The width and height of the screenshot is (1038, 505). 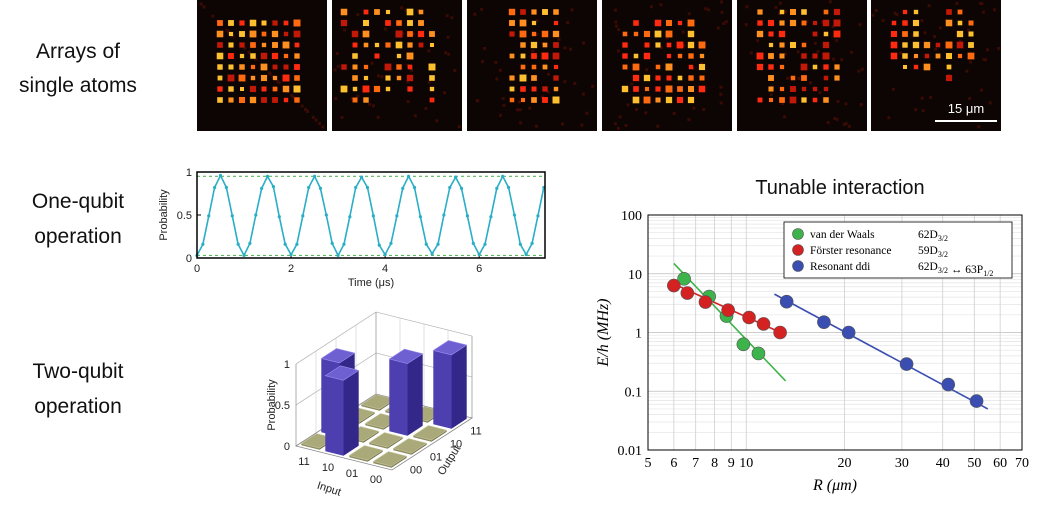 What do you see at coordinates (603, 333) in the screenshot?
I see `y-axis-label: E/h (MHz)` at bounding box center [603, 333].